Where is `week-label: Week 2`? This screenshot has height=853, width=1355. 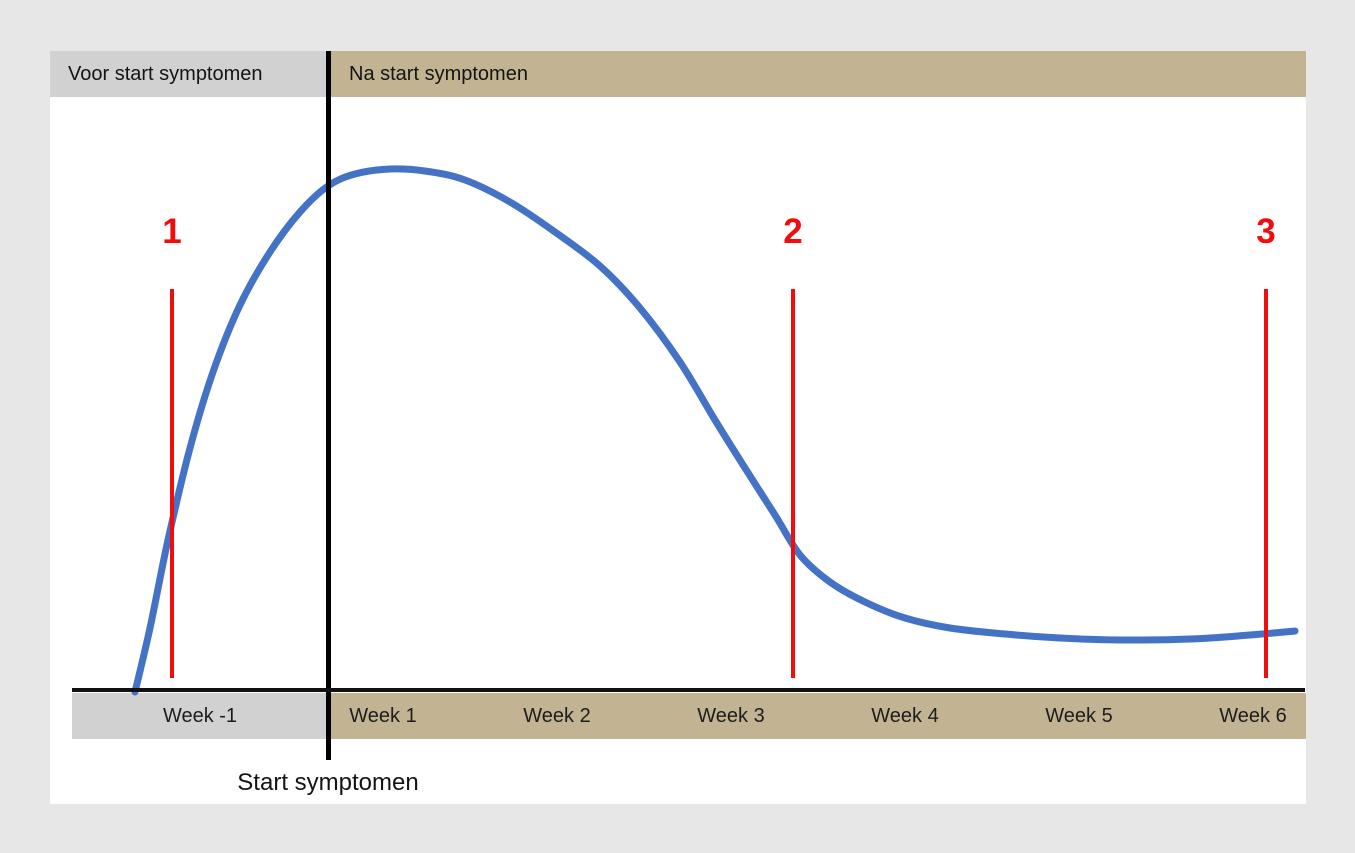 week-label: Week 2 is located at coordinates (557, 716).